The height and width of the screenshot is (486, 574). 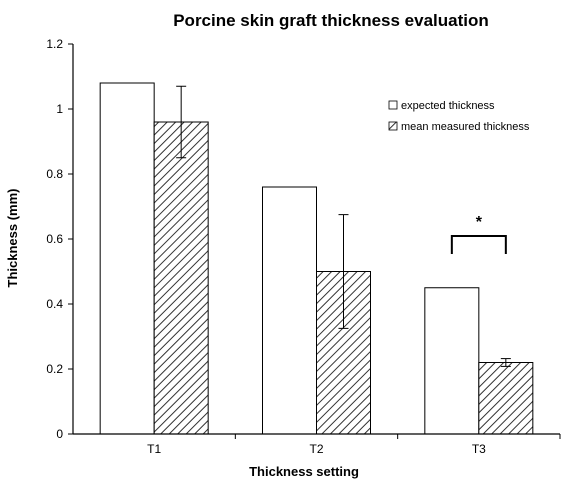 I want to click on annotation-layer: *, so click(x=478, y=234).